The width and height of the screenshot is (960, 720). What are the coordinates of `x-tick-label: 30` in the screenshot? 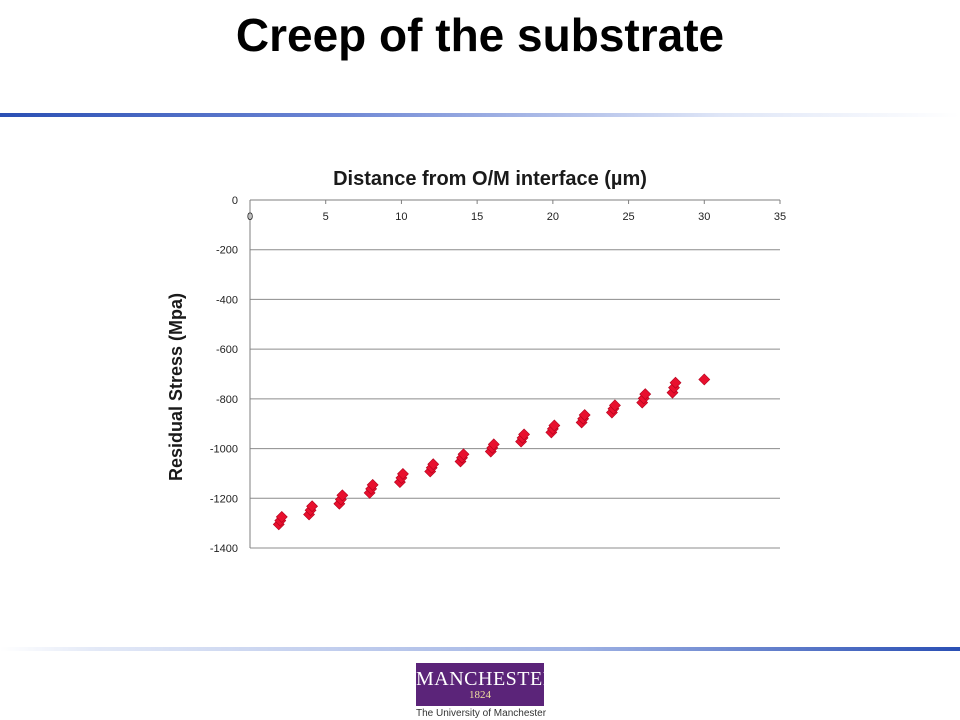 It's located at (704, 217).